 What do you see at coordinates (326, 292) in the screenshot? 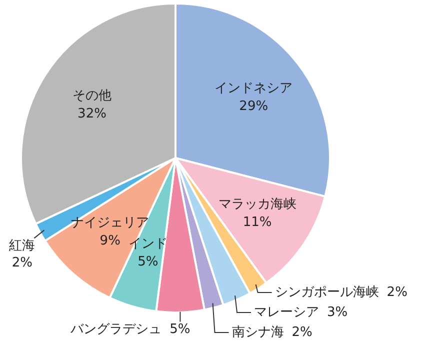
I see `slice-label: シンガポール海峡` at bounding box center [326, 292].